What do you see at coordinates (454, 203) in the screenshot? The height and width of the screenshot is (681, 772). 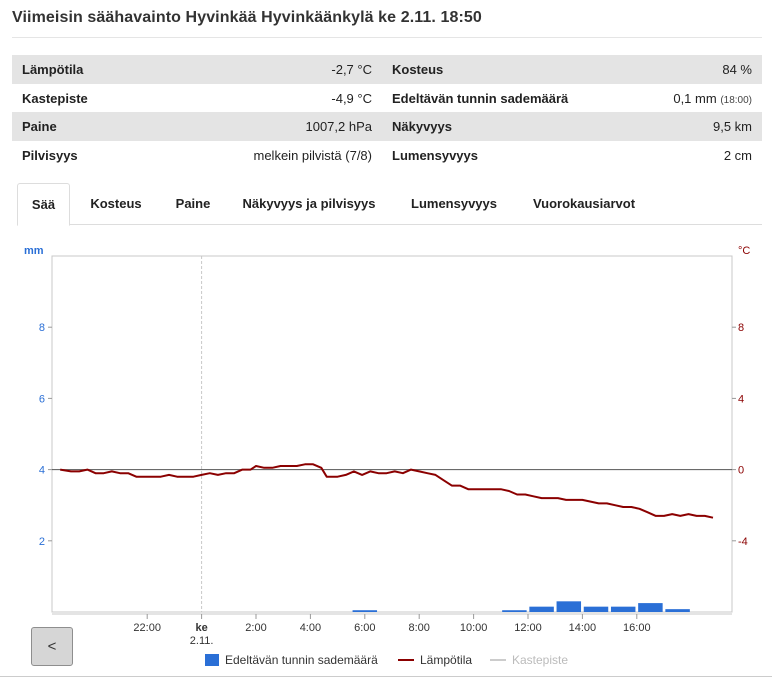 I see `tab-snow-depth: Lumensyvyys` at bounding box center [454, 203].